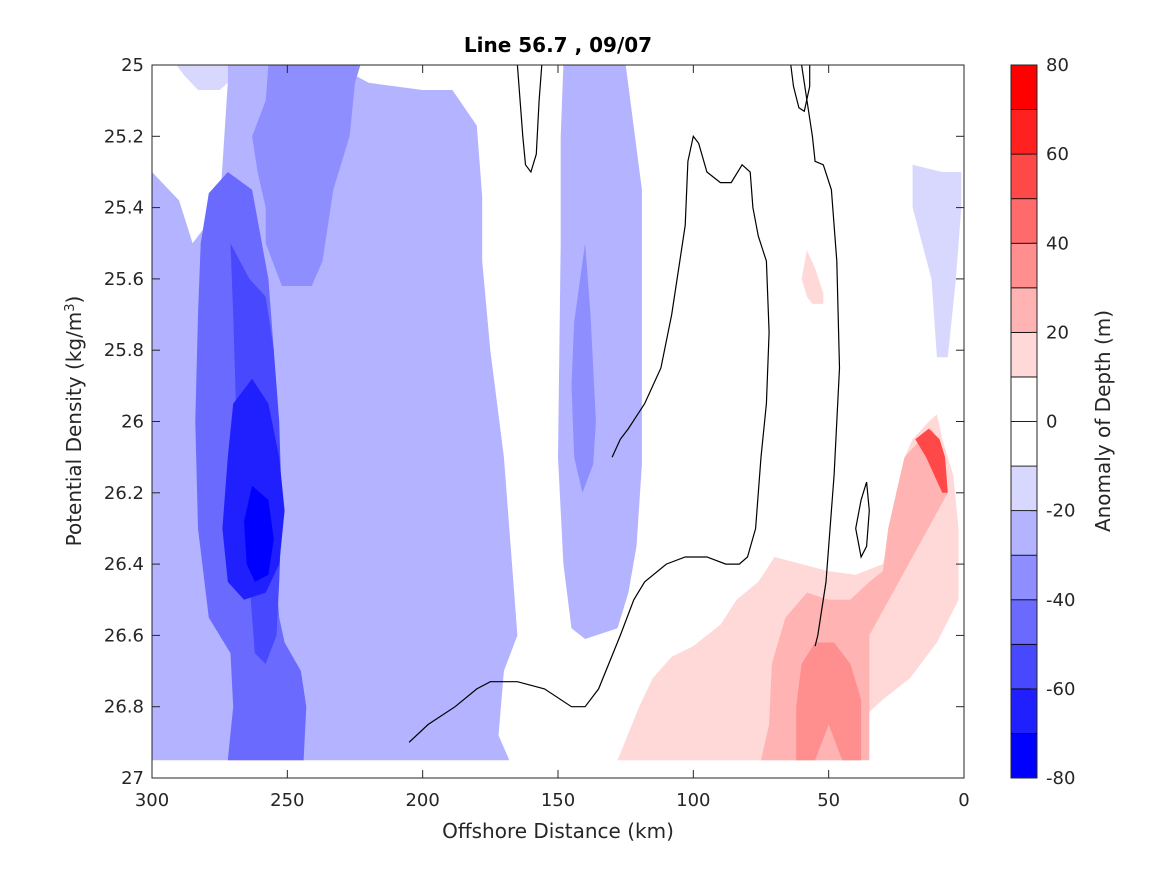  I want to click on y-tick-label: 25.8, so click(124, 350).